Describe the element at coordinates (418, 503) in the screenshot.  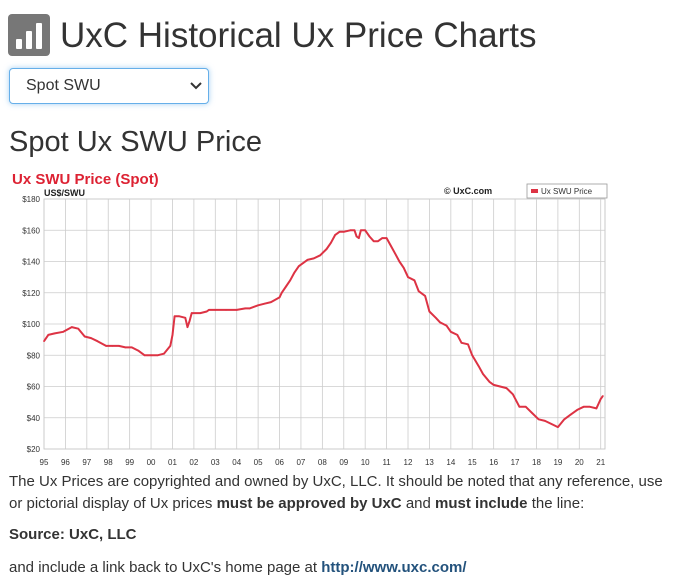
I see `notice-text-and: and` at that location.